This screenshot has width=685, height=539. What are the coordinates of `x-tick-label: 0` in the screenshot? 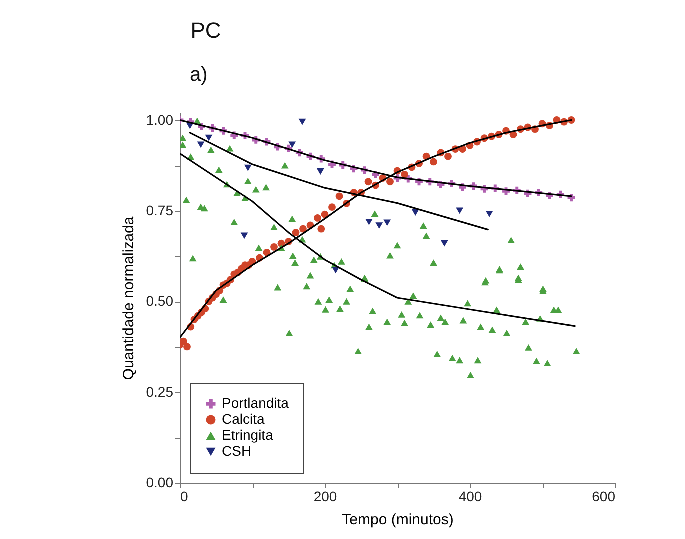 It's located at (184, 496).